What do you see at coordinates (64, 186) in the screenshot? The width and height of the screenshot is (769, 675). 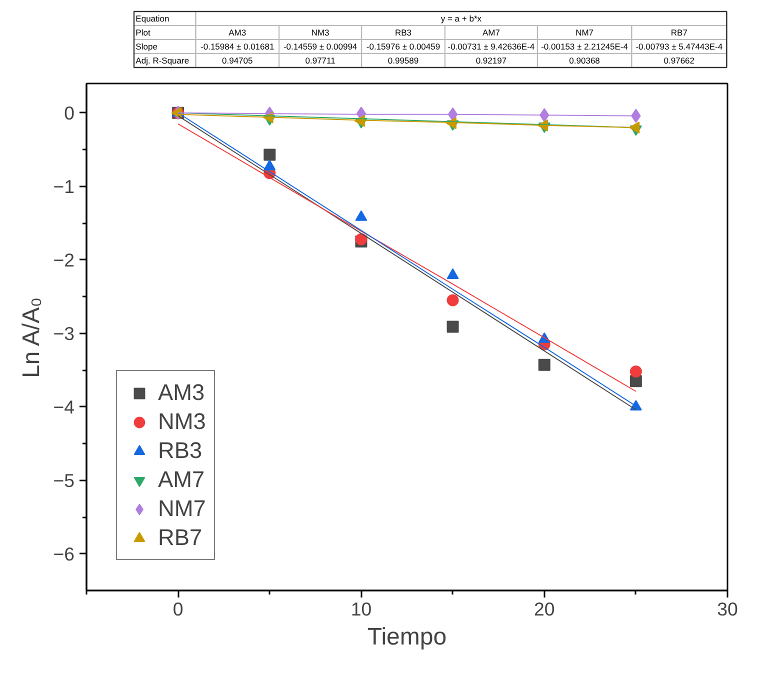 I see `y-tick-label: −1` at bounding box center [64, 186].